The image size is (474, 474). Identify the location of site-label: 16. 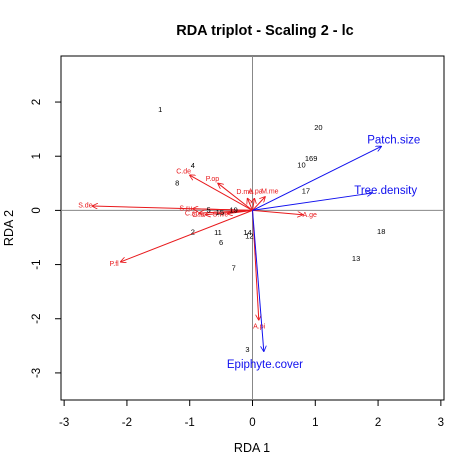
(309, 158).